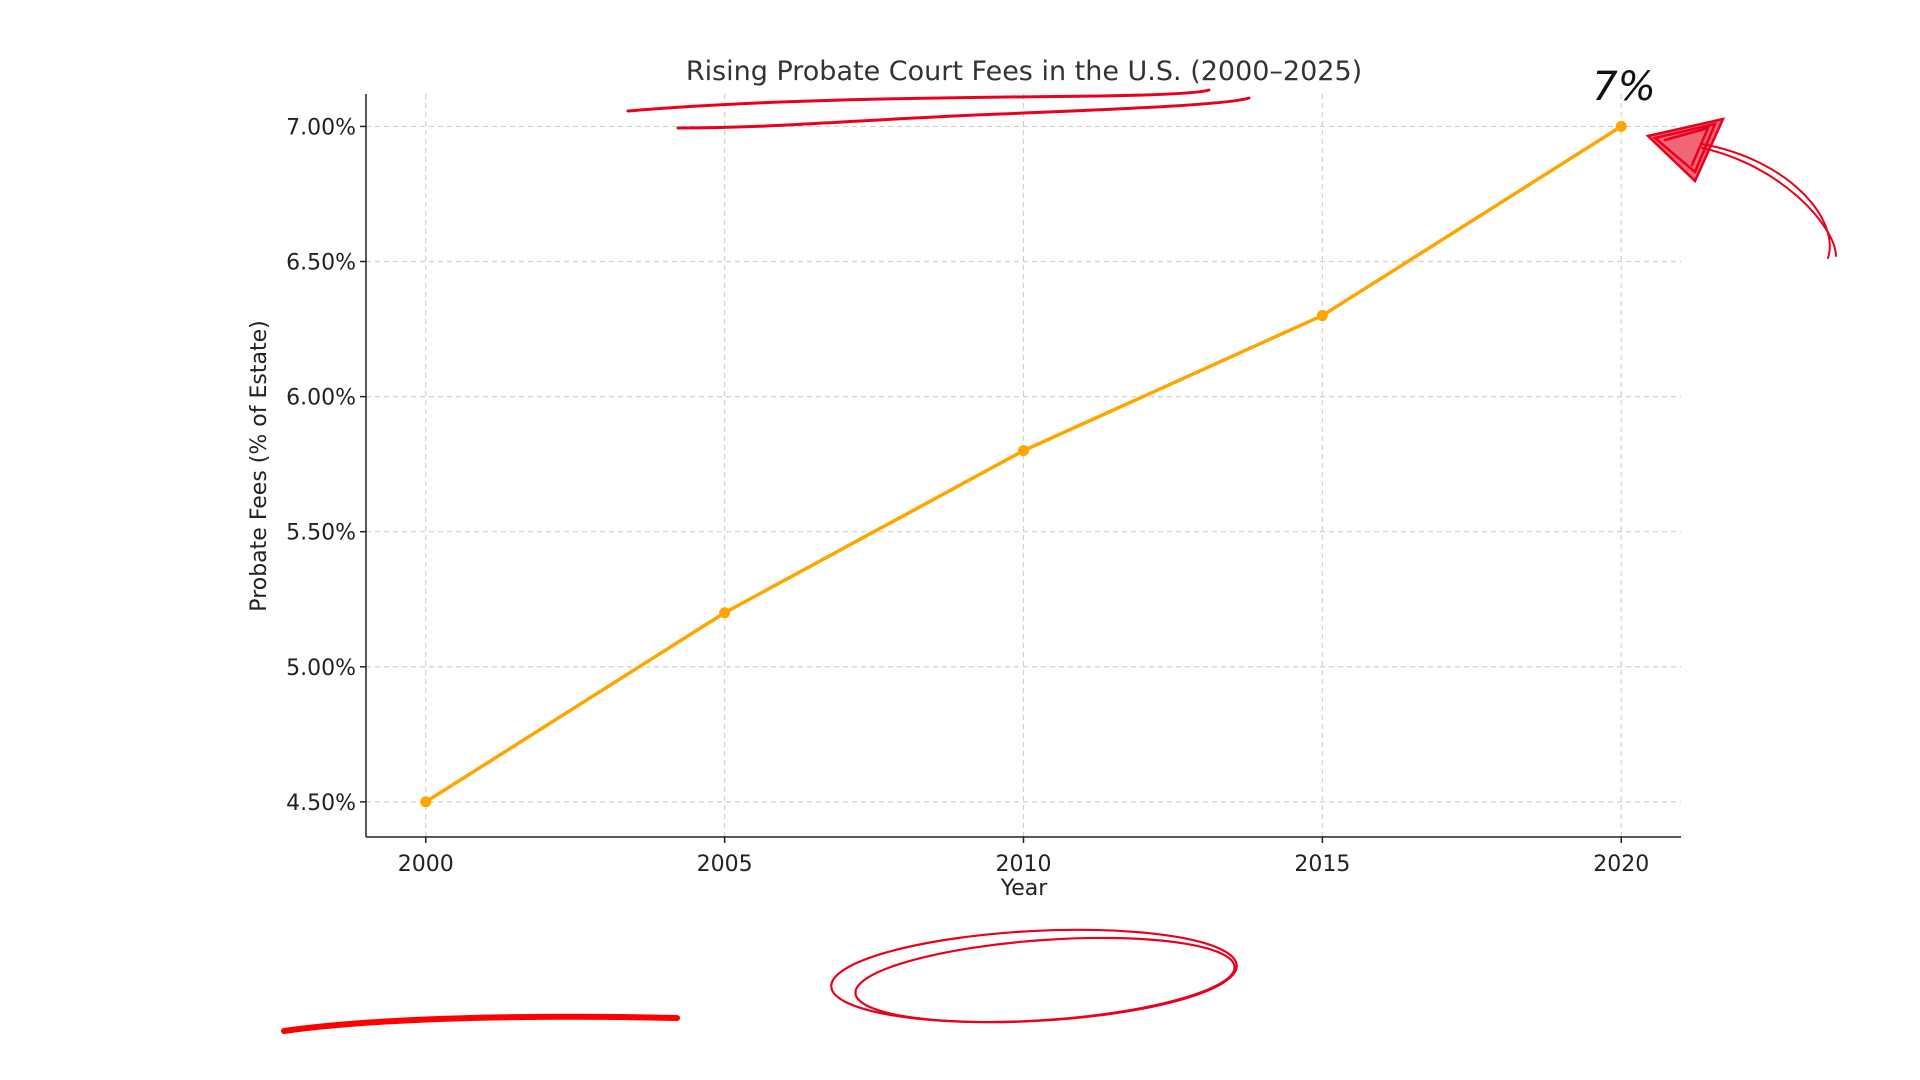 This screenshot has width=1920, height=1080. I want to click on y-tick-label: 5.50%, so click(321, 533).